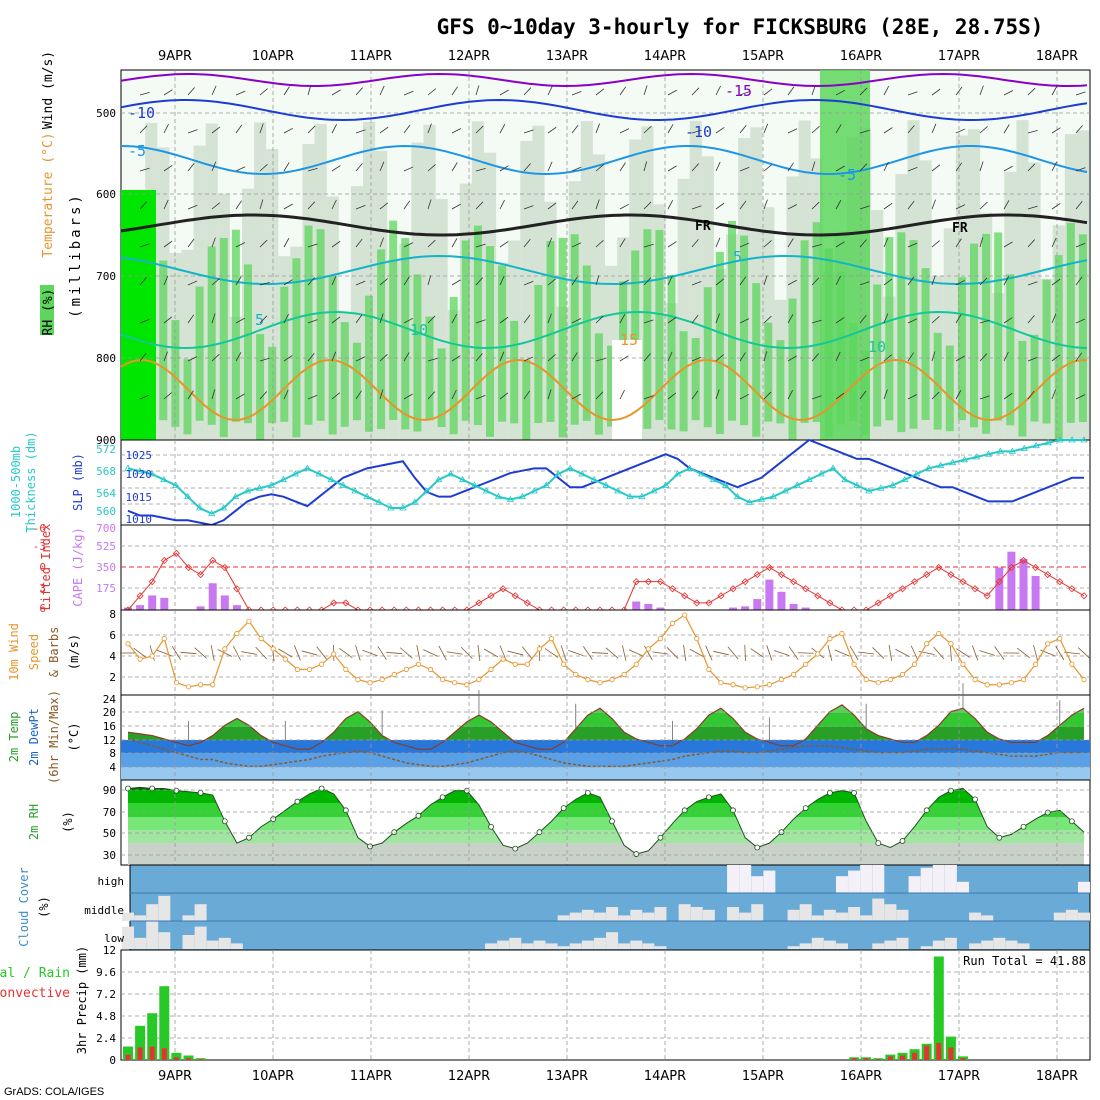  Describe the element at coordinates (106, 528) in the screenshot. I see `tick-label: 700` at that location.